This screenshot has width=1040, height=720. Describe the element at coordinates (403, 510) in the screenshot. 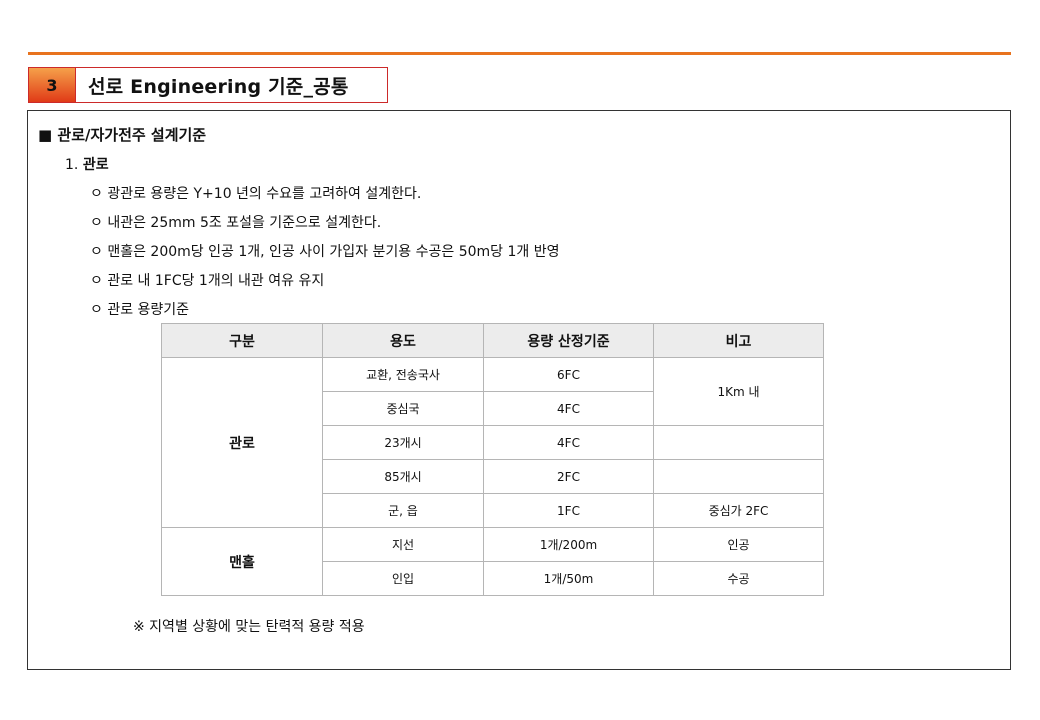

I see `use-cell: 군, 읍` at that location.